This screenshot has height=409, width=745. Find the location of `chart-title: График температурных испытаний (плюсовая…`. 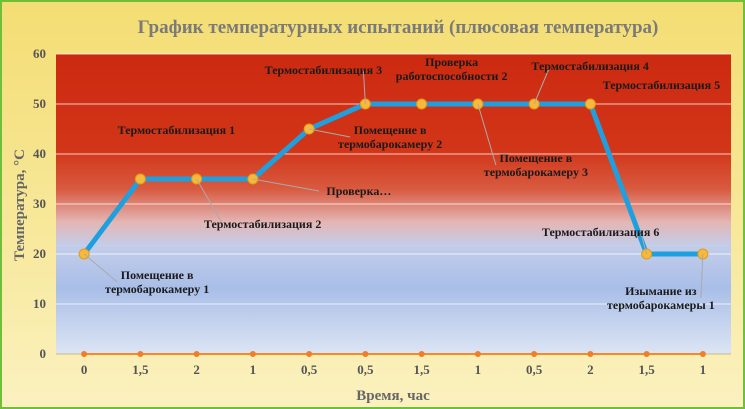

chart-title: График температурных испытаний (плюсовая… is located at coordinates (398, 27).